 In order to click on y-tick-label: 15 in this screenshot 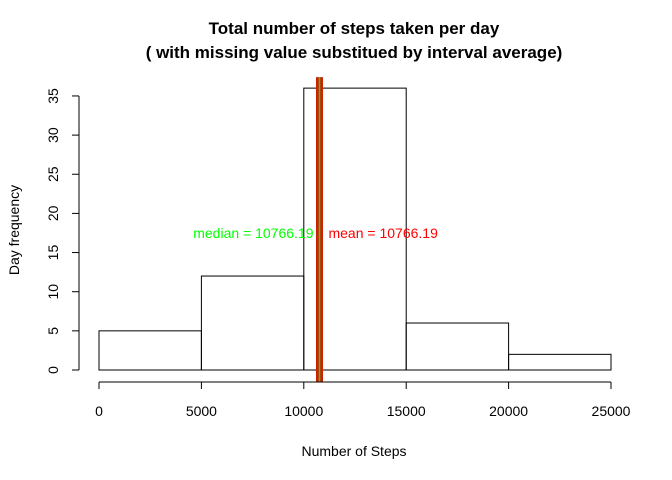, I will do `click(53, 253)`.